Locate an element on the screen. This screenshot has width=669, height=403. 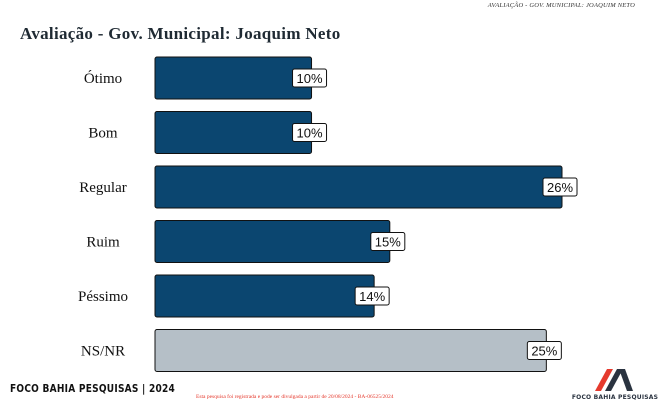
value-label-ruim: 15% is located at coordinates (388, 242).